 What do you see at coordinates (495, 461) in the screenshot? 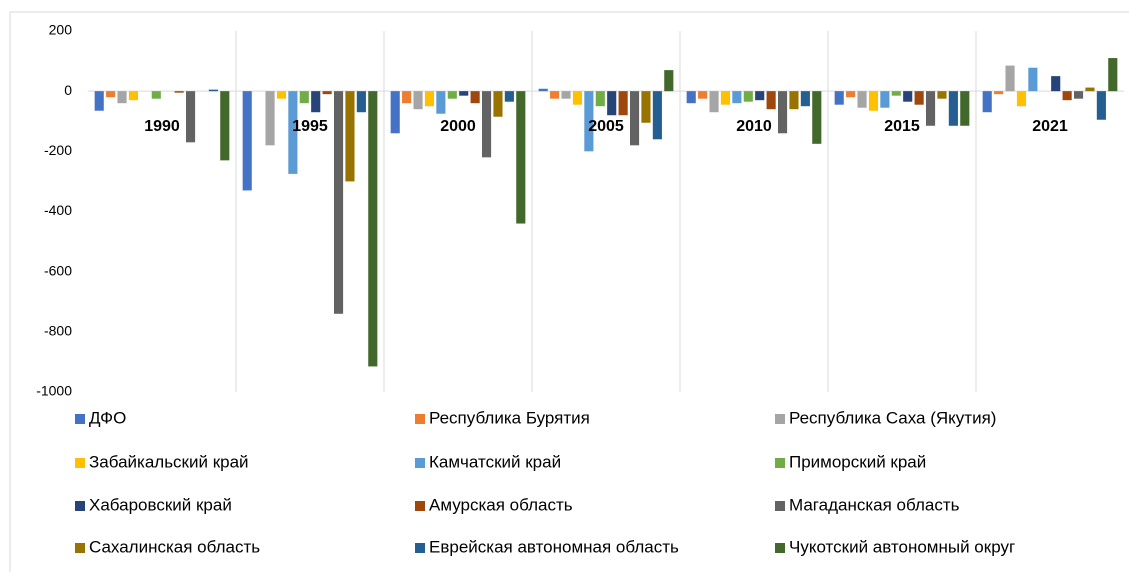
I see `legend-label: Камчатский край` at bounding box center [495, 461].